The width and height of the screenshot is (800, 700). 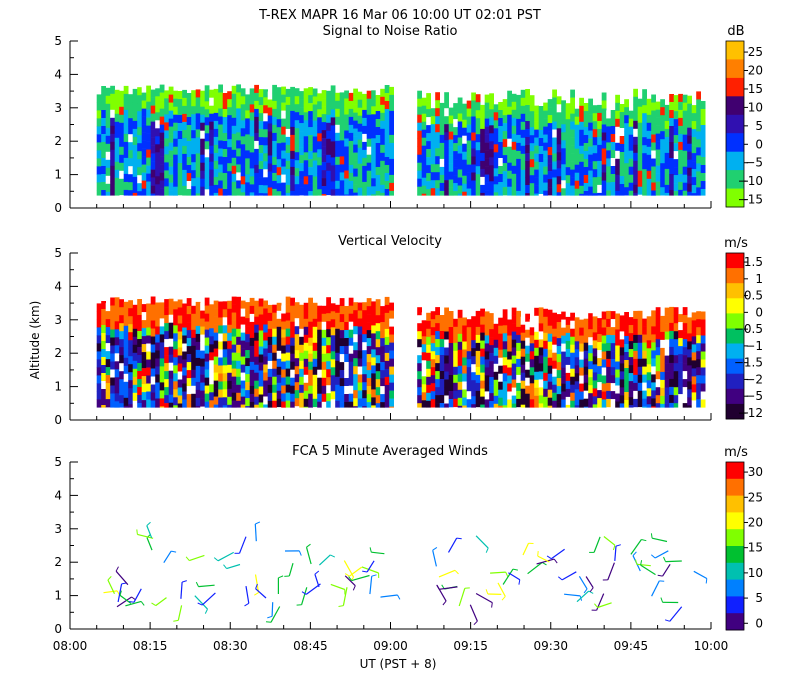 I want to click on x-tick-label: 09:45, so click(x=631, y=646).